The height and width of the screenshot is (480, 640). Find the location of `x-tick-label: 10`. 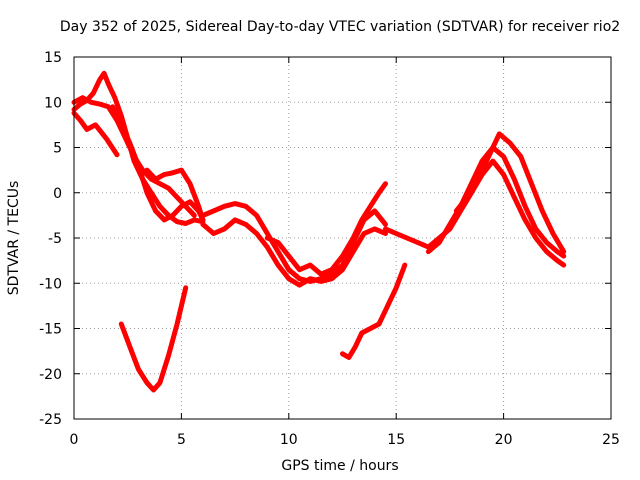

x-tick-label: 10 is located at coordinates (289, 440).